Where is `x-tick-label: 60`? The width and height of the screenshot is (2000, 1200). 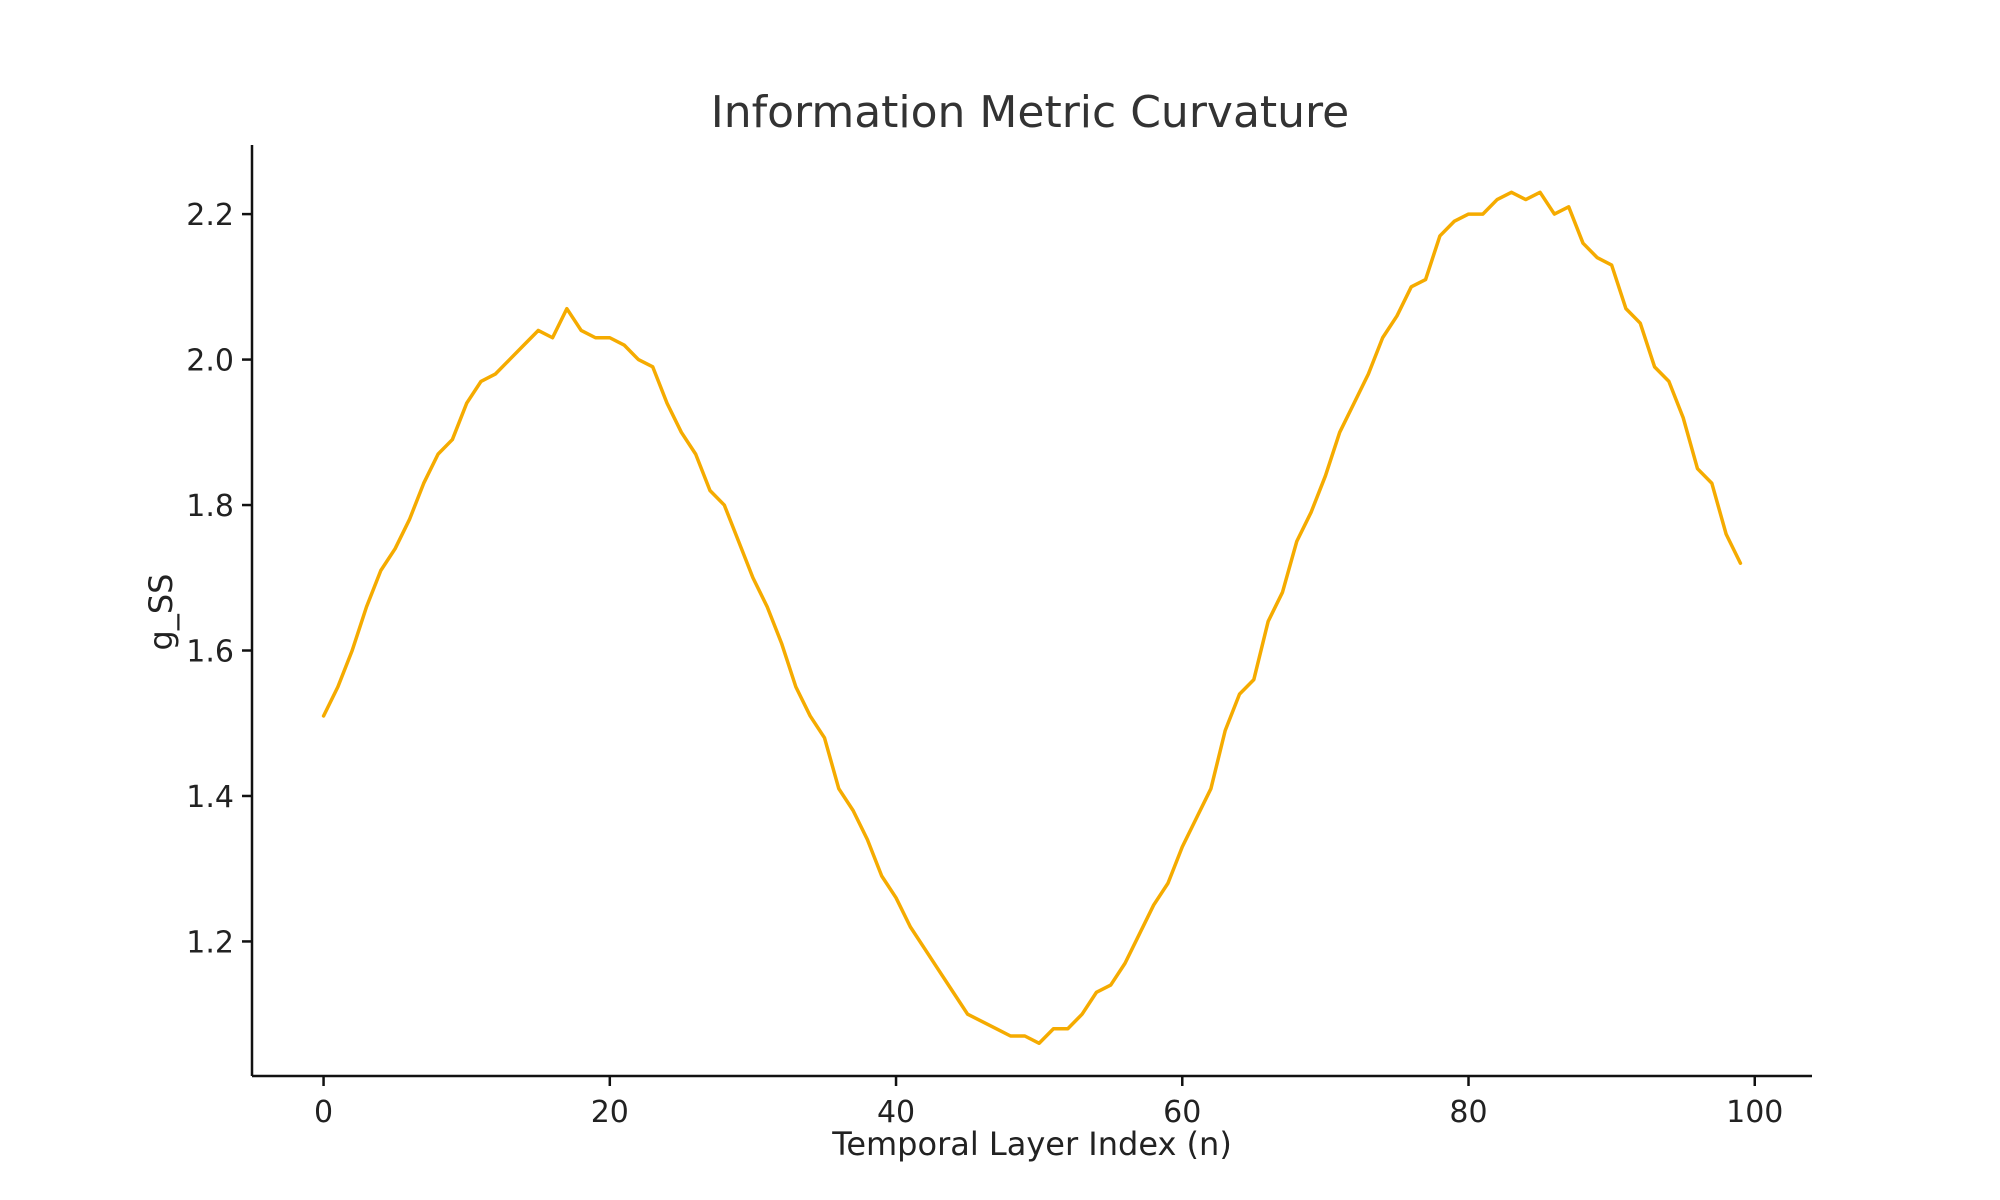 x-tick-label: 60 is located at coordinates (1182, 1112).